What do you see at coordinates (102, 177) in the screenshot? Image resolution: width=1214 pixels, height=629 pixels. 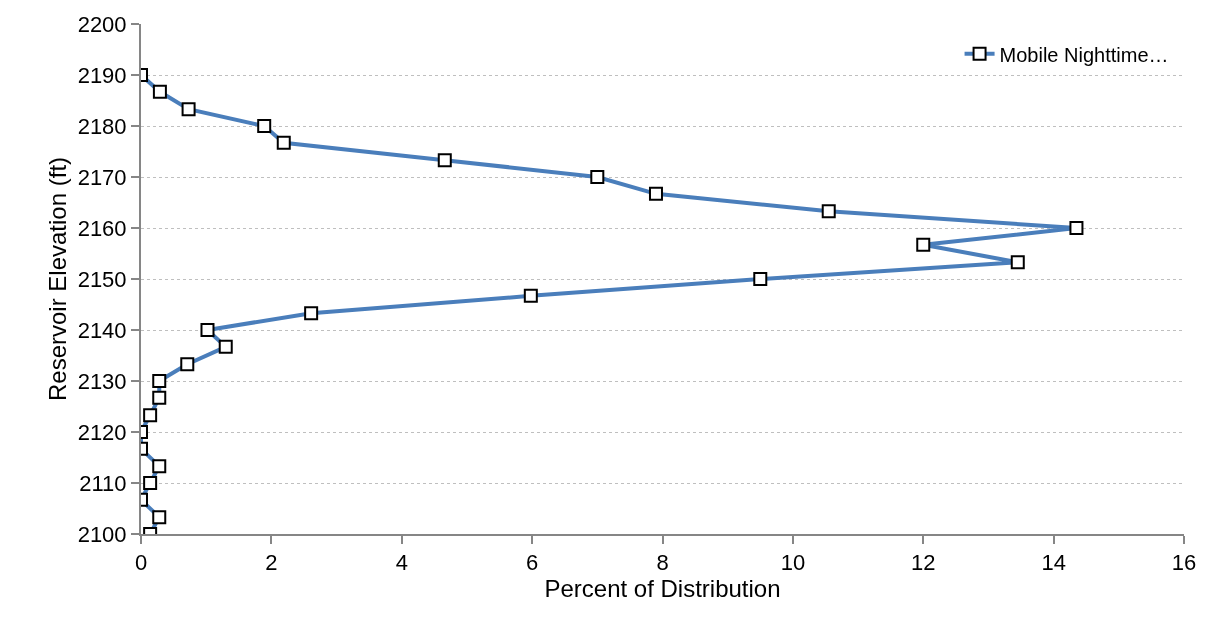 I see `y-tick-label: 2170` at bounding box center [102, 177].